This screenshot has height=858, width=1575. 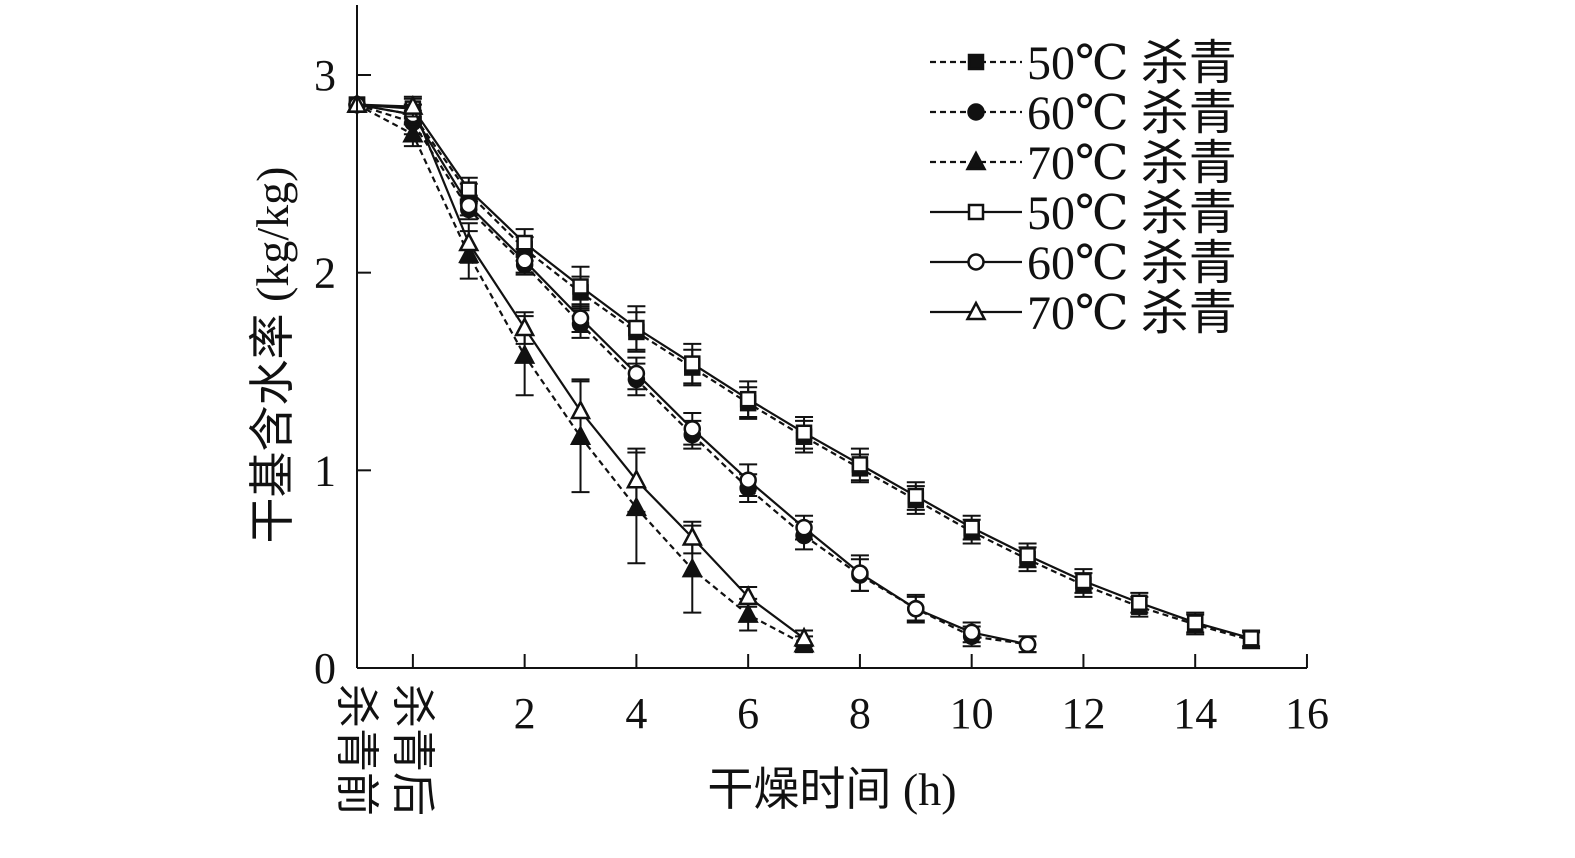 What do you see at coordinates (1307, 713) in the screenshot?
I see `x-tick-label: 16` at bounding box center [1307, 713].